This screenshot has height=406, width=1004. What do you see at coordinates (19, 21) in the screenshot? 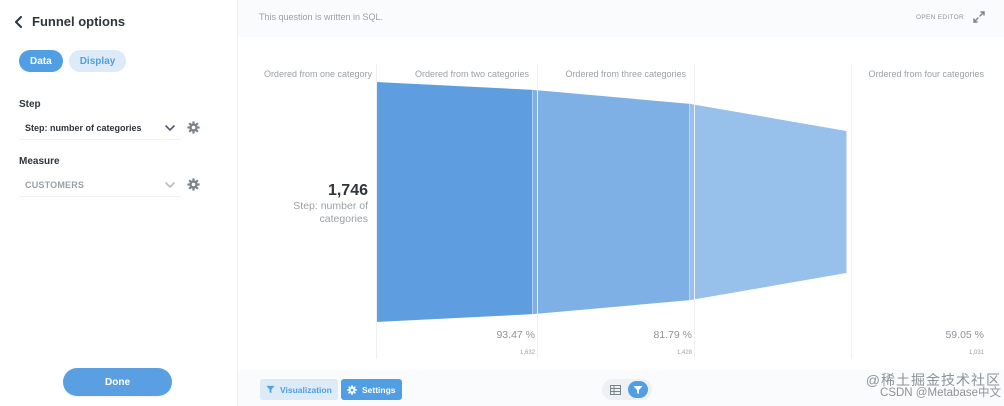
I see `chevron-left-icon` at bounding box center [19, 21].